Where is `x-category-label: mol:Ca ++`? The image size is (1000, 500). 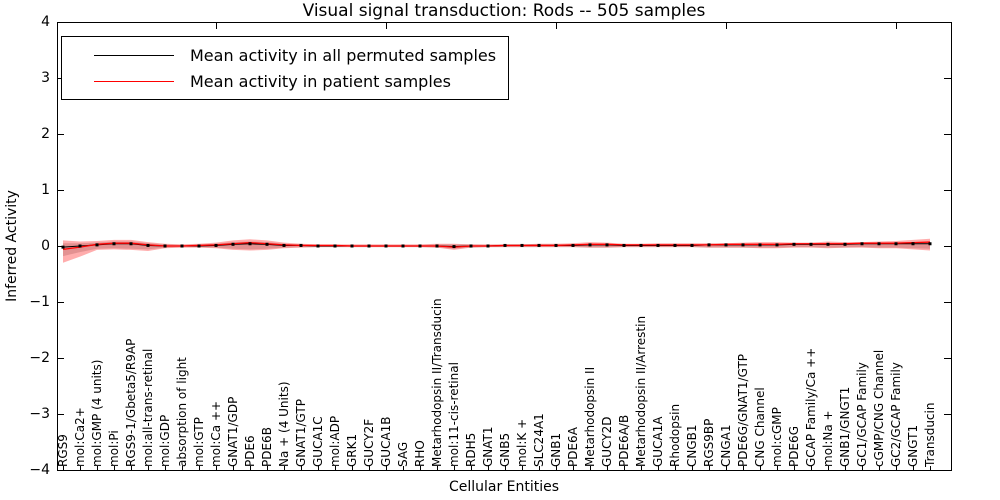 x-category-label: mol:Ca ++ is located at coordinates (216, 433).